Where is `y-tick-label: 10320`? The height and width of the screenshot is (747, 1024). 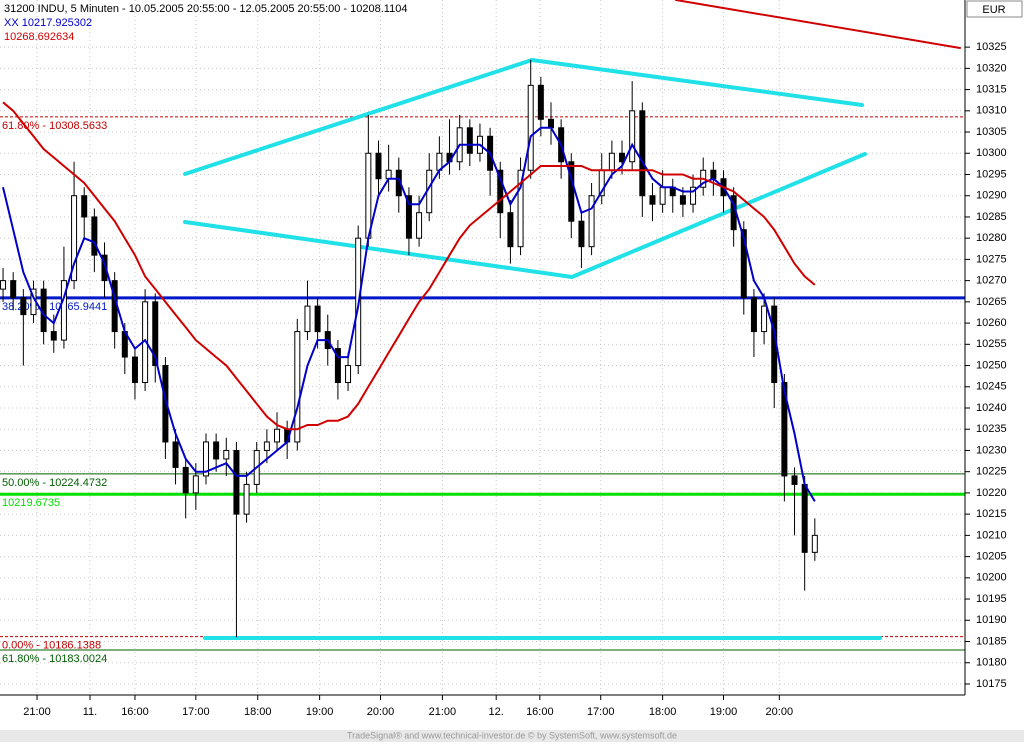
y-tick-label: 10320 is located at coordinates (991, 68).